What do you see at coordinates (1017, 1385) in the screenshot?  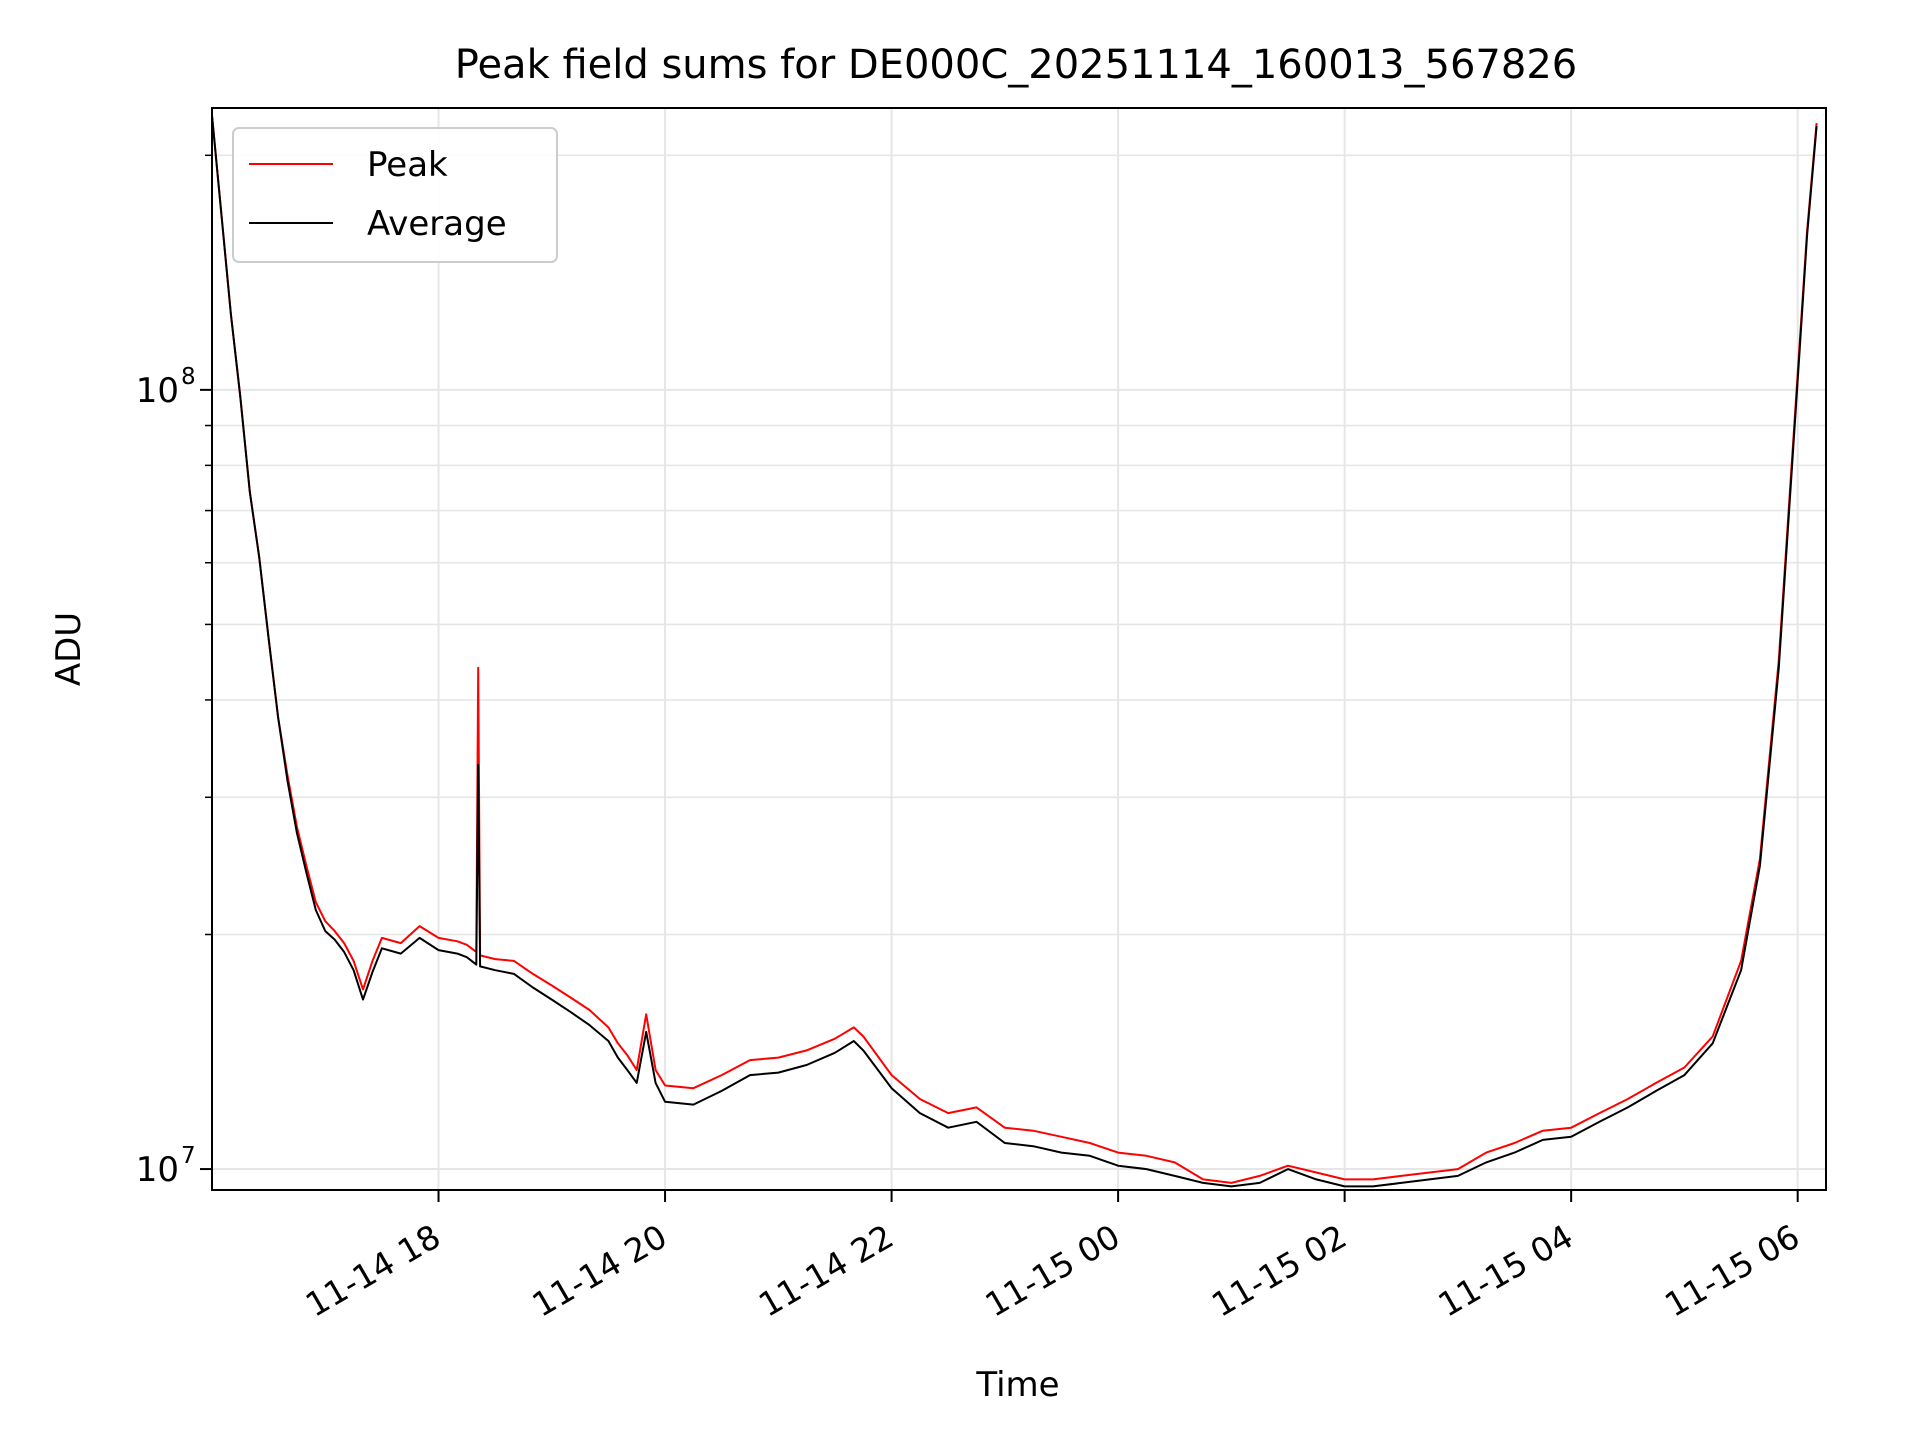 I see `x-axis-label: Time` at bounding box center [1017, 1385].